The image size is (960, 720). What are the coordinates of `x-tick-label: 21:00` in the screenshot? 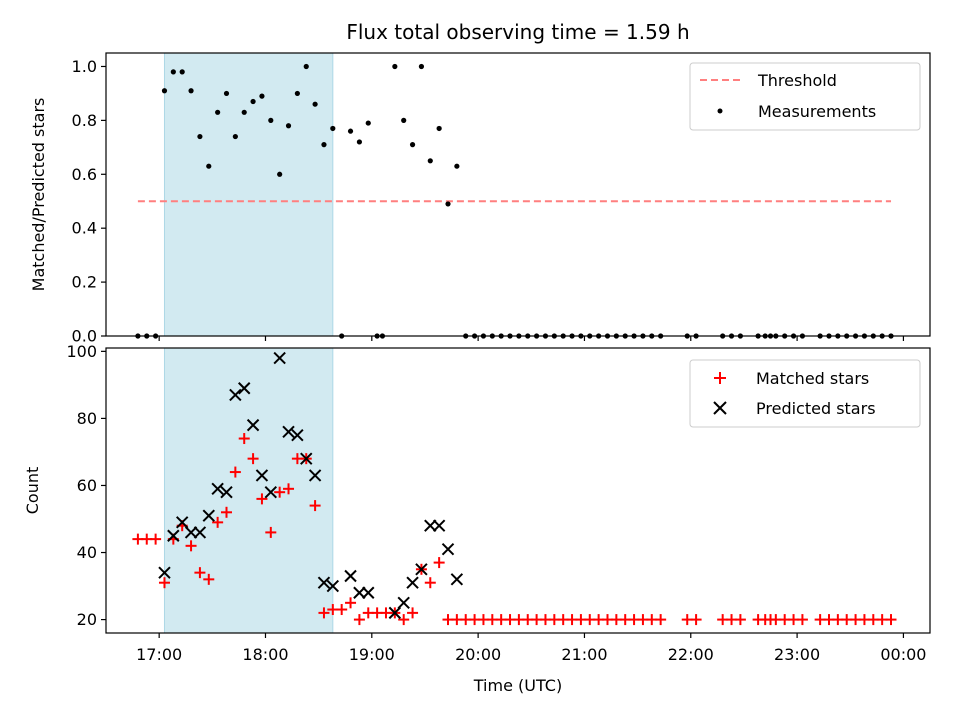 It's located at (584, 654).